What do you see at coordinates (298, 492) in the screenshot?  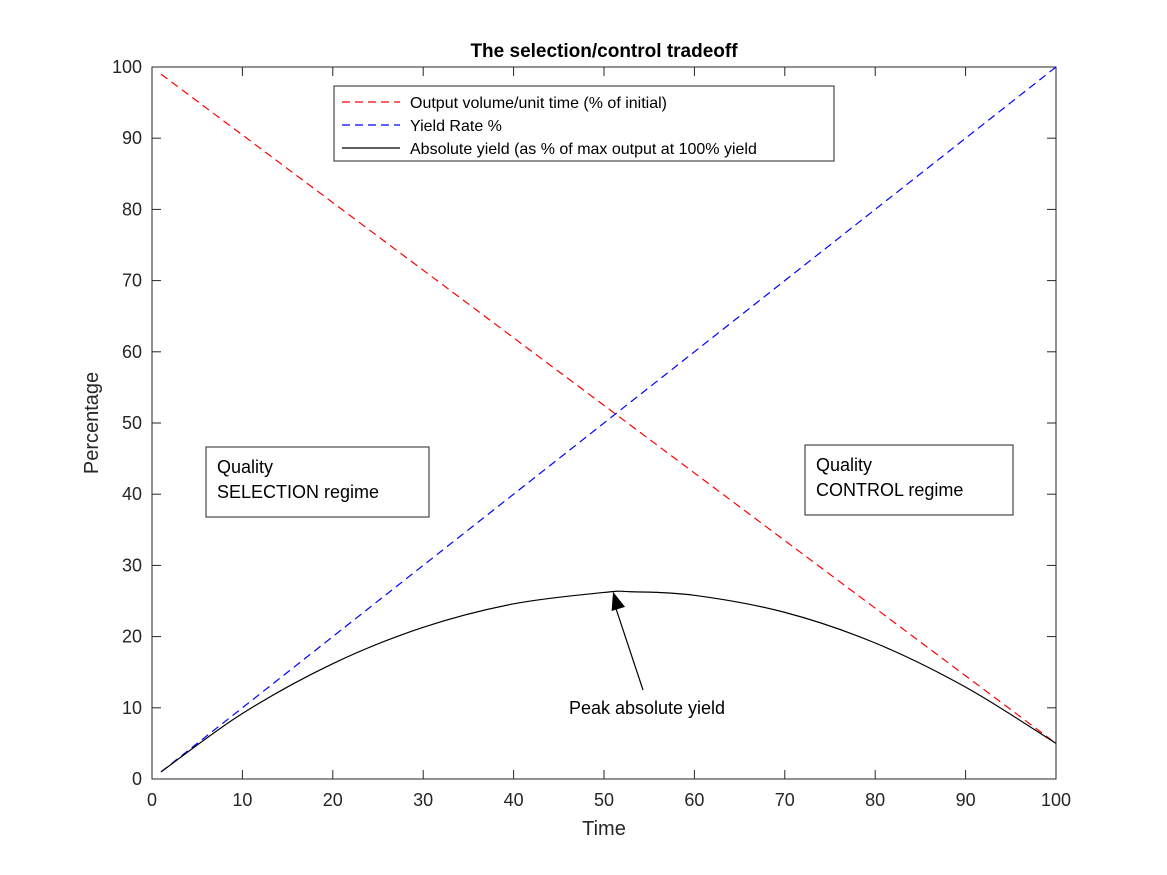 I see `regime-label-0-1: SELECTION regime` at bounding box center [298, 492].